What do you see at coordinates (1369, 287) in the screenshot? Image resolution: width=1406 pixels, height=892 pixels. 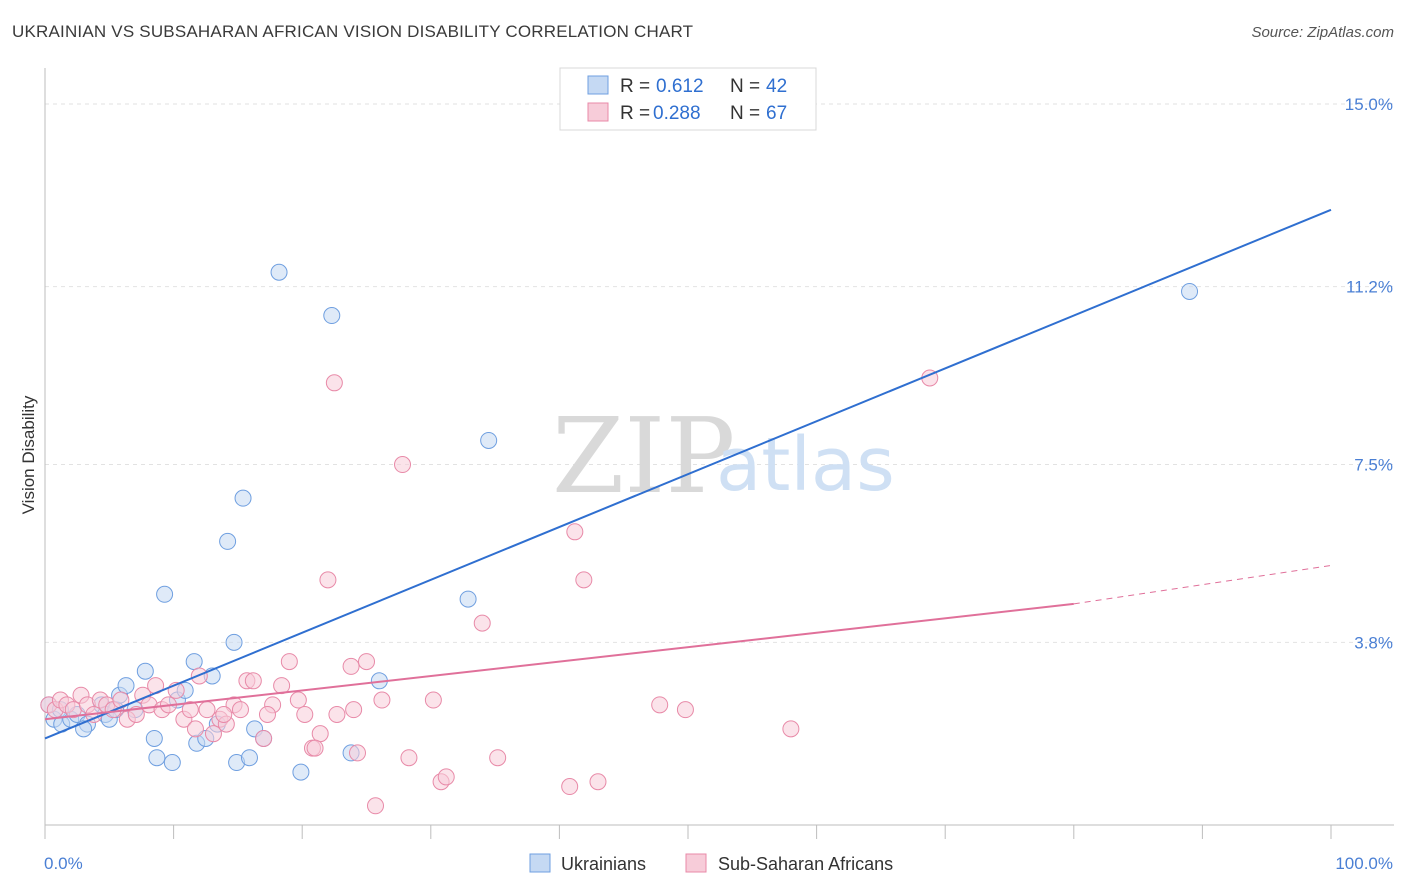 I see `y-tick-label: 11.2%` at bounding box center [1369, 287].